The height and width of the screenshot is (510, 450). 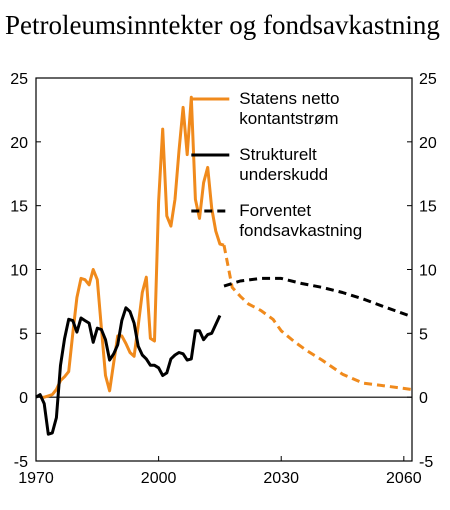 What do you see at coordinates (283, 174) in the screenshot?
I see `legend-label-2: underskudd` at bounding box center [283, 174].